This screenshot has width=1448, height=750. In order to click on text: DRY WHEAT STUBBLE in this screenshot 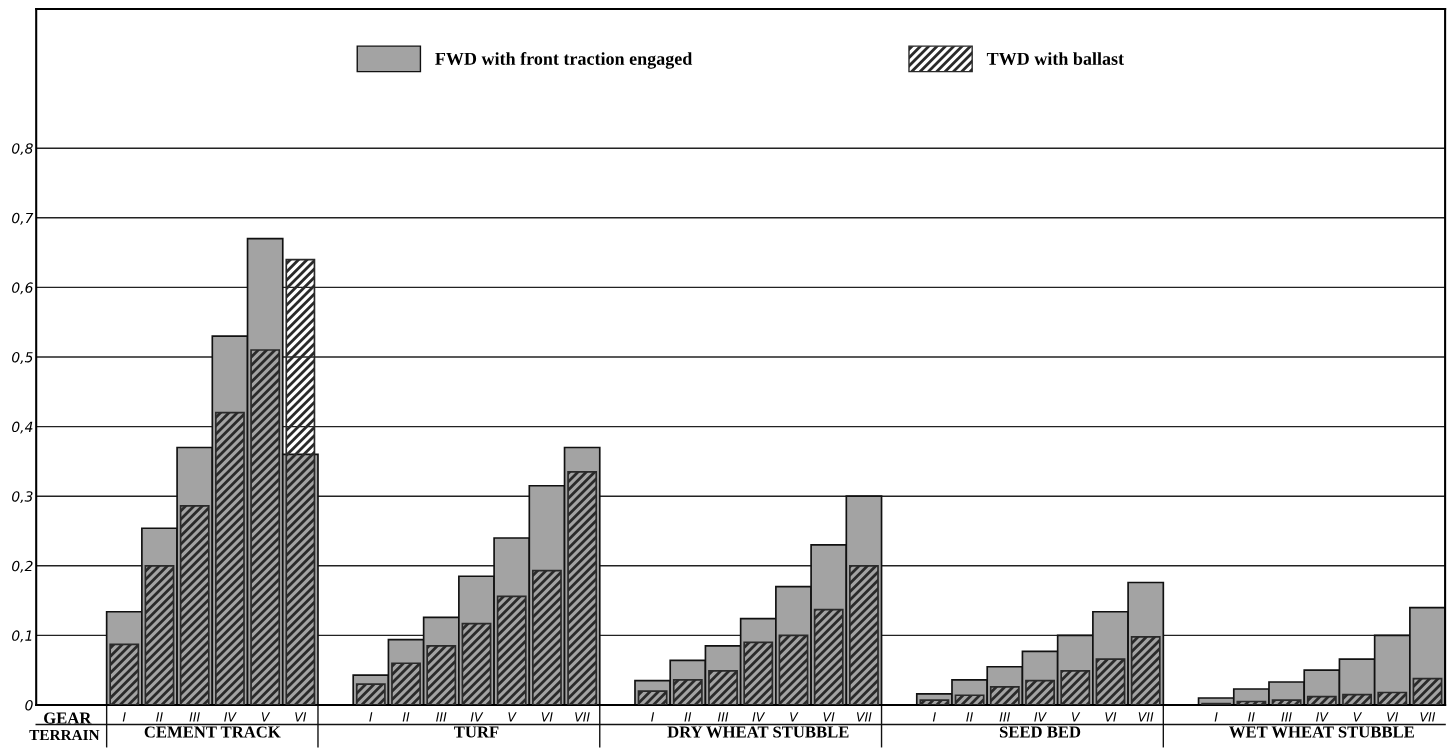, I will do `click(758, 732)`.